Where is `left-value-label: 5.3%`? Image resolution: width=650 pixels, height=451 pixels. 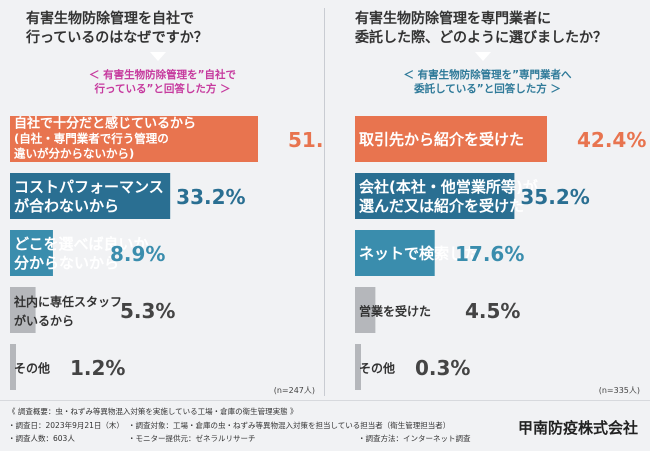
left-value-label: 5.3% is located at coordinates (147, 311).